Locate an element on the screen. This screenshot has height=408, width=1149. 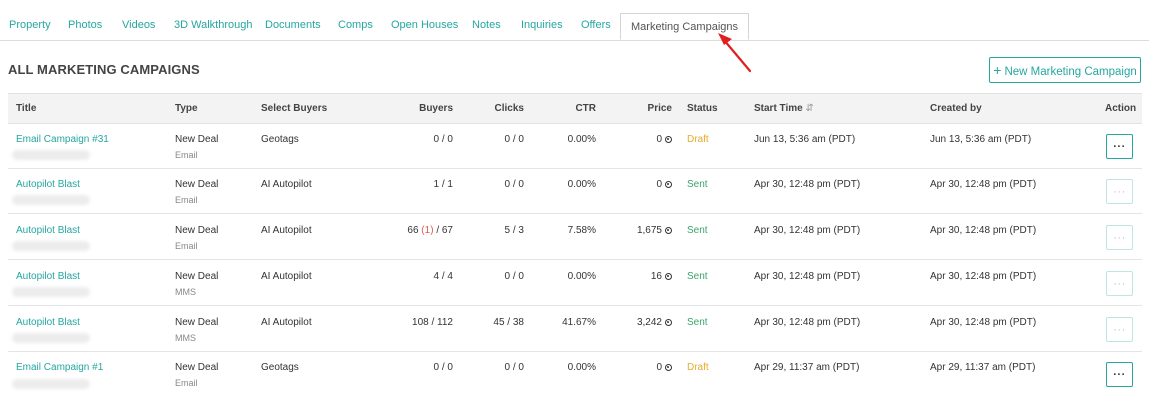
sort-icon: ⇵ is located at coordinates (809, 108).